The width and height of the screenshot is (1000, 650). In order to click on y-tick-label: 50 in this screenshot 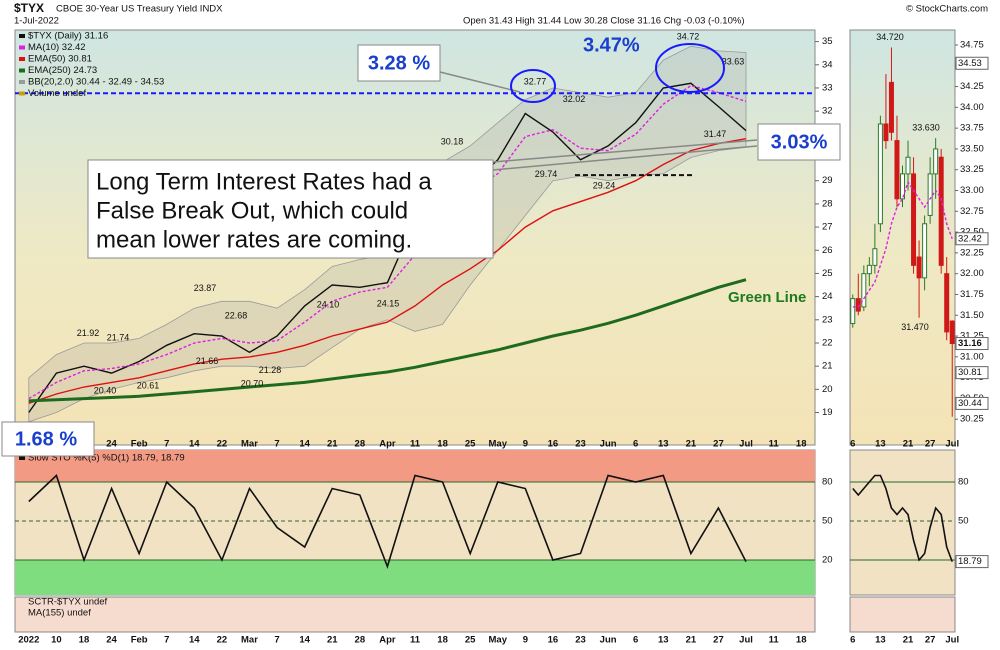, I will do `click(827, 521)`.